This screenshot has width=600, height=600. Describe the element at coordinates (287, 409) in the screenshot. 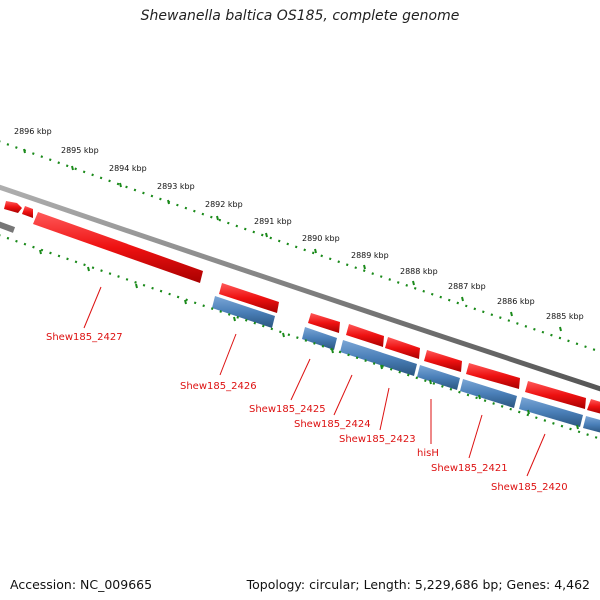

I see `gene-label: Shew185_2425` at that location.